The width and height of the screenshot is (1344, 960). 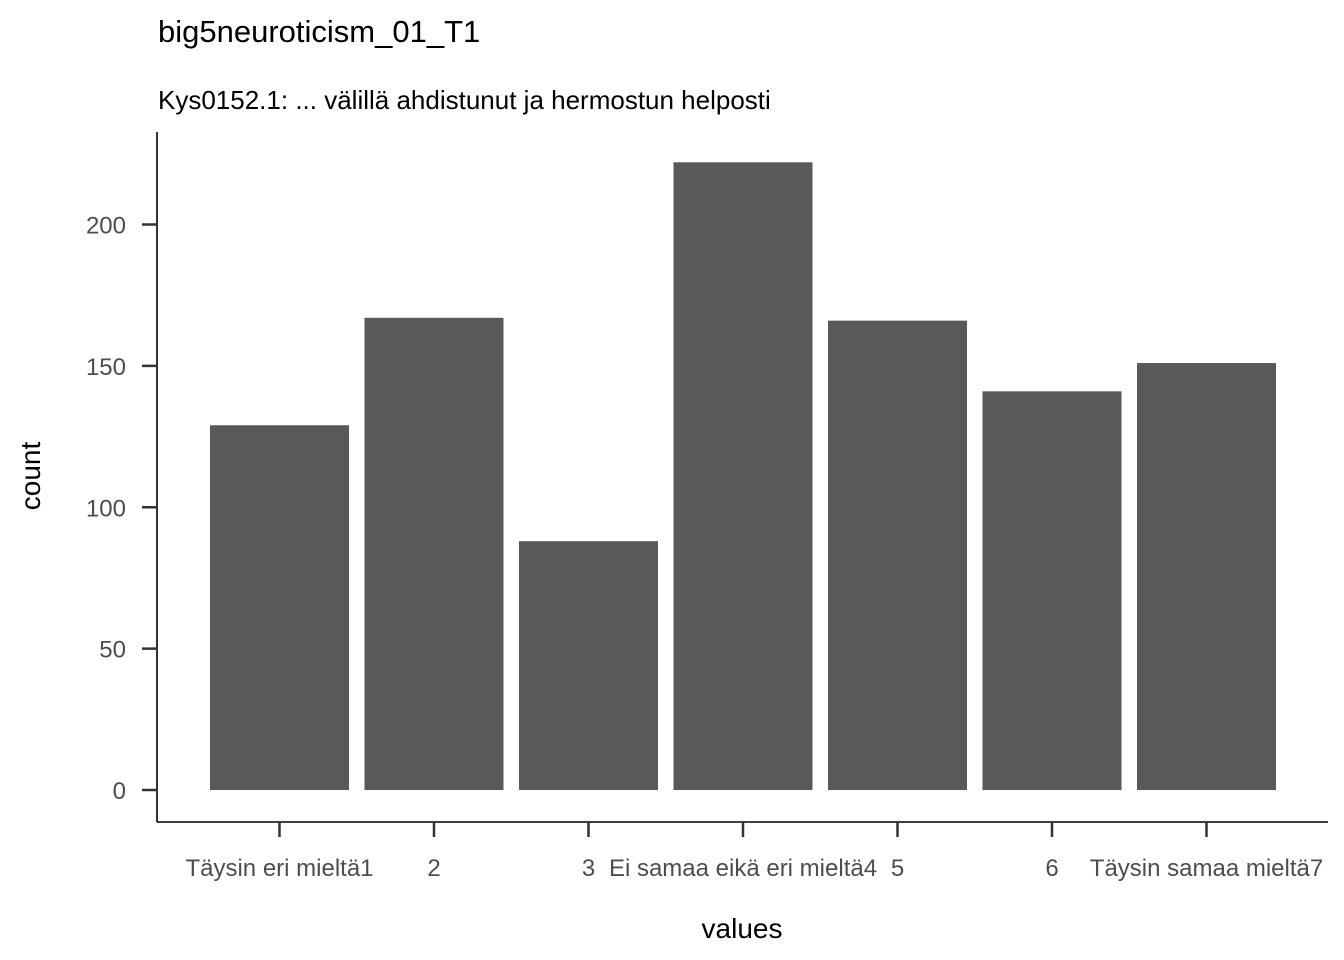 I want to click on x-tick-label-7: Täysin samaa mieltä7, so click(x=1206, y=868).